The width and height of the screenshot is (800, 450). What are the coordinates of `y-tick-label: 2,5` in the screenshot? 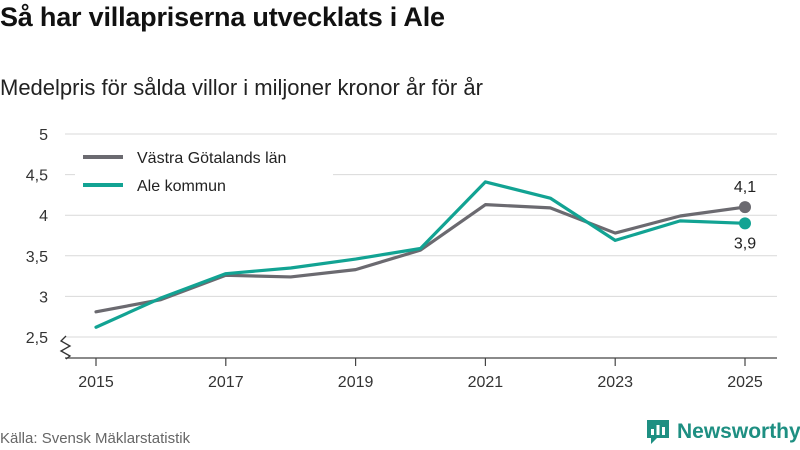 It's located at (37, 338).